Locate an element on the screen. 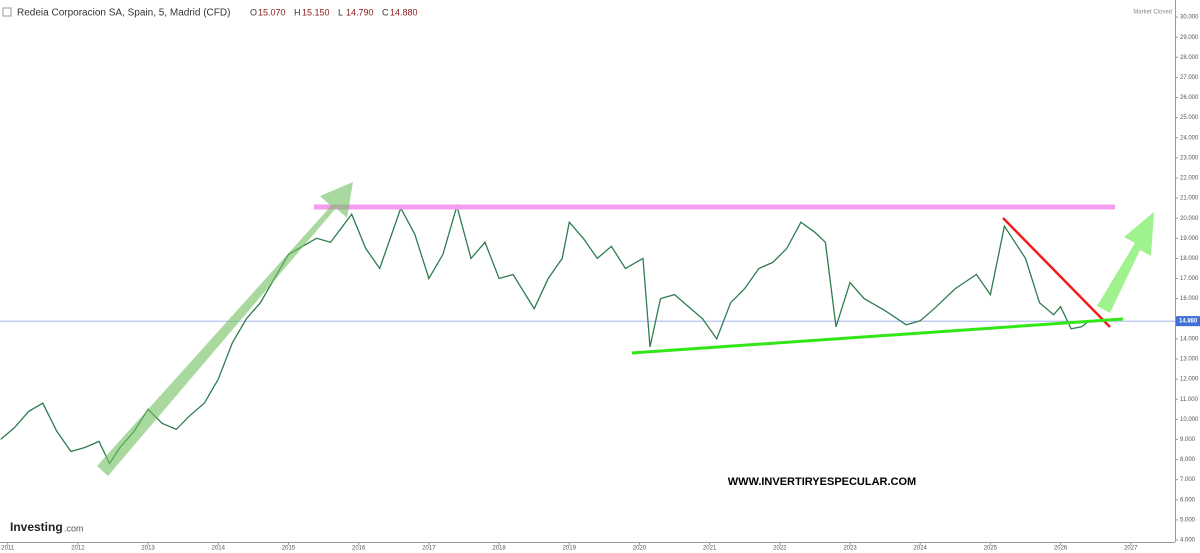  x-tick-label: 2024 is located at coordinates (921, 549).